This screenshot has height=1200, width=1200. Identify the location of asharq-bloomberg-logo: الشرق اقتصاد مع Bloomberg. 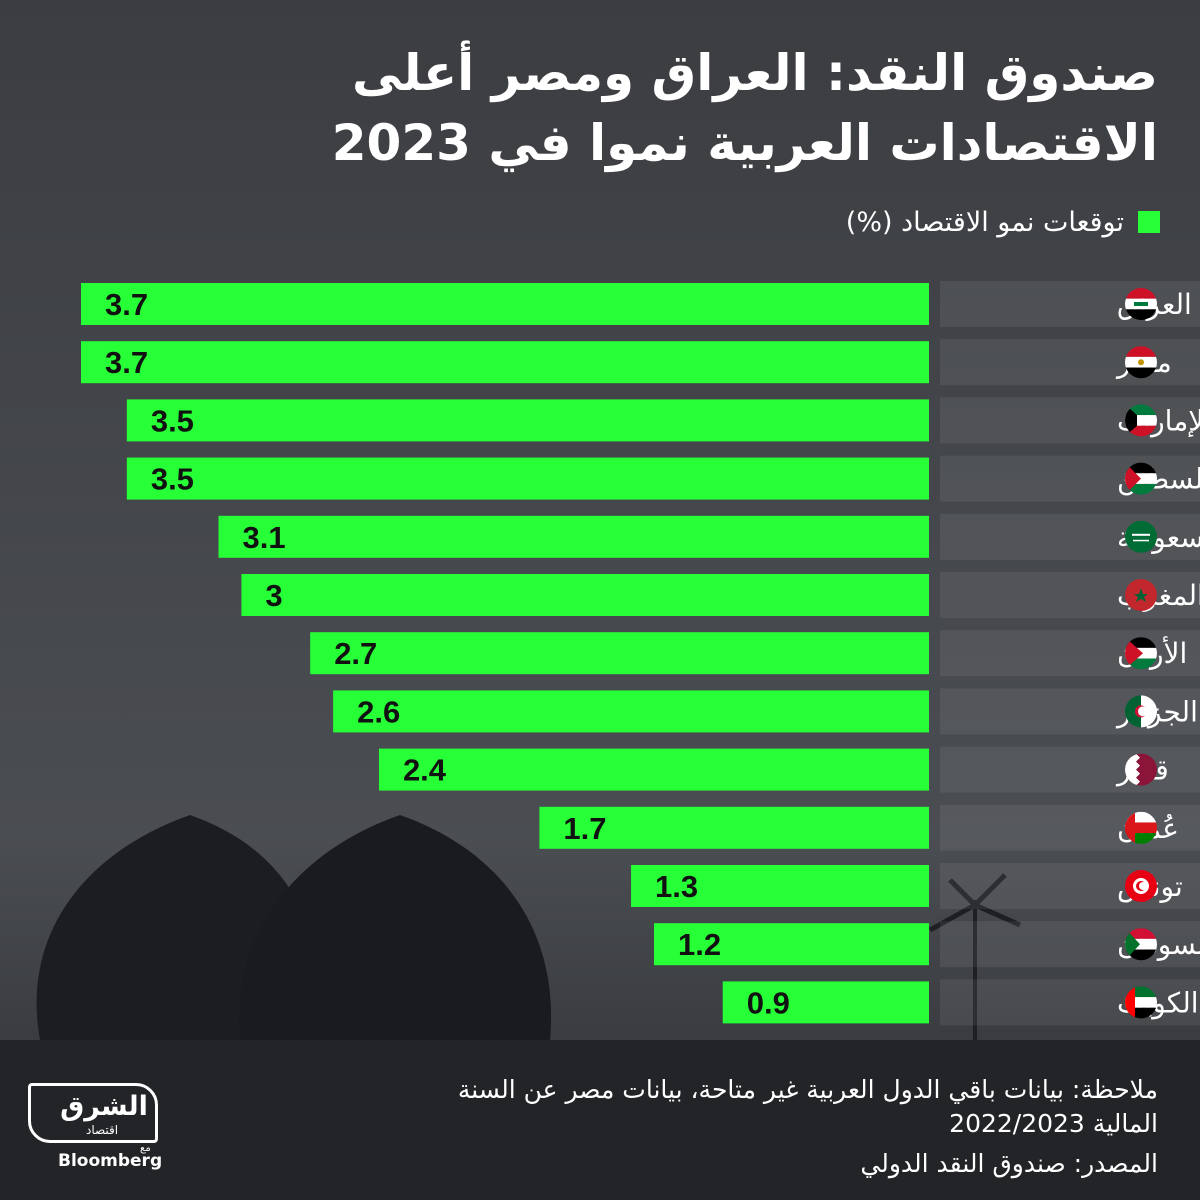
(95, 1128).